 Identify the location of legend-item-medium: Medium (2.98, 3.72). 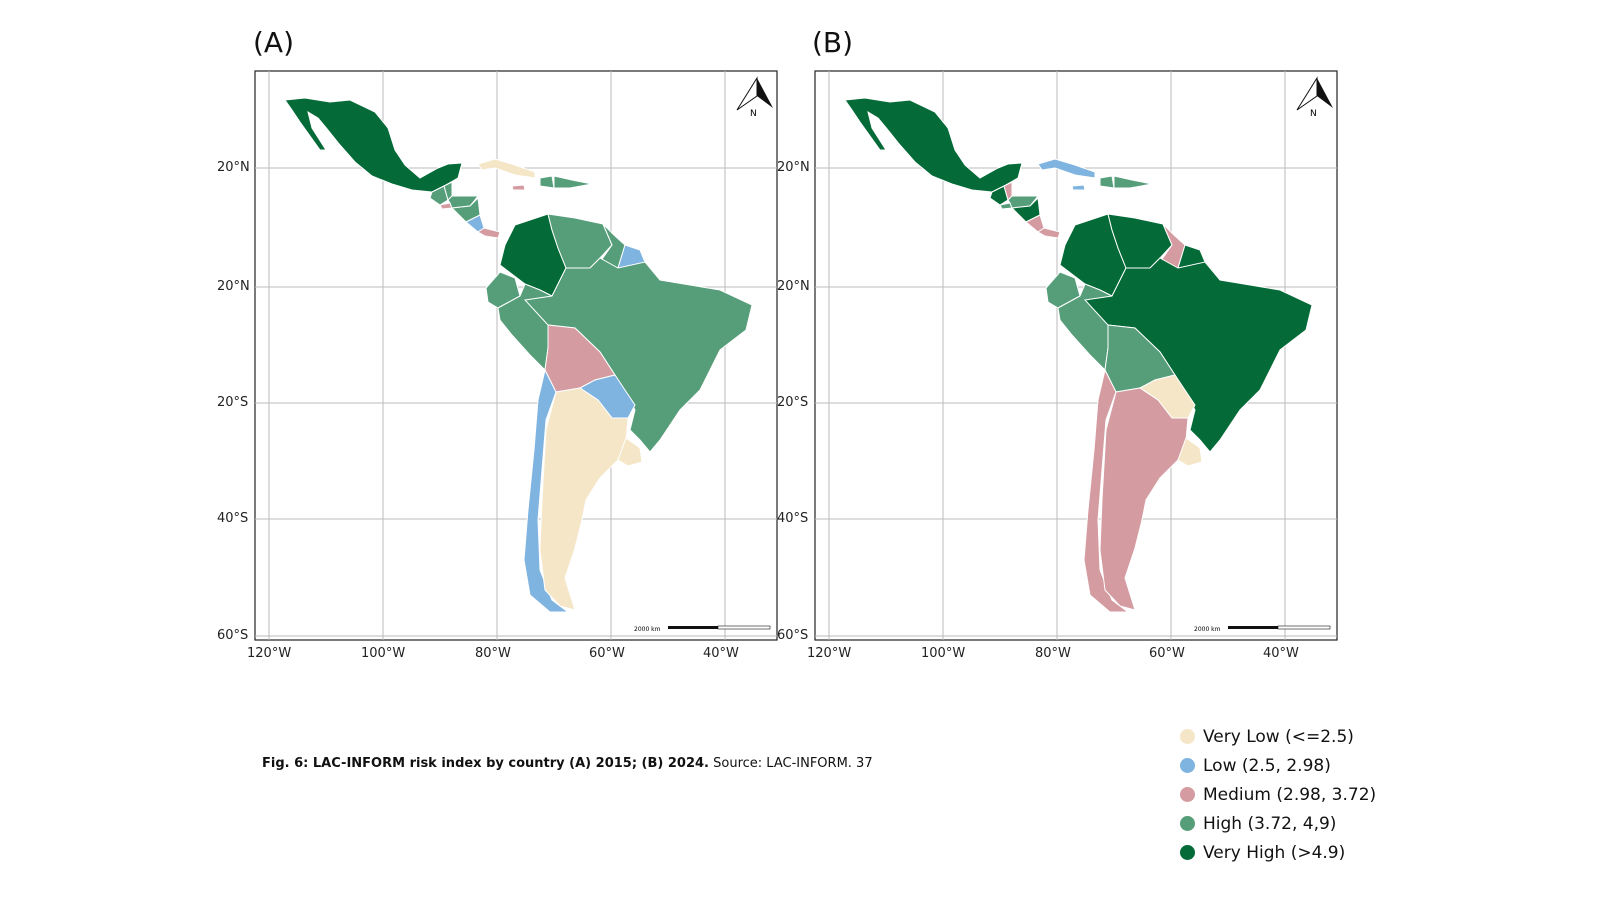
(1278, 794).